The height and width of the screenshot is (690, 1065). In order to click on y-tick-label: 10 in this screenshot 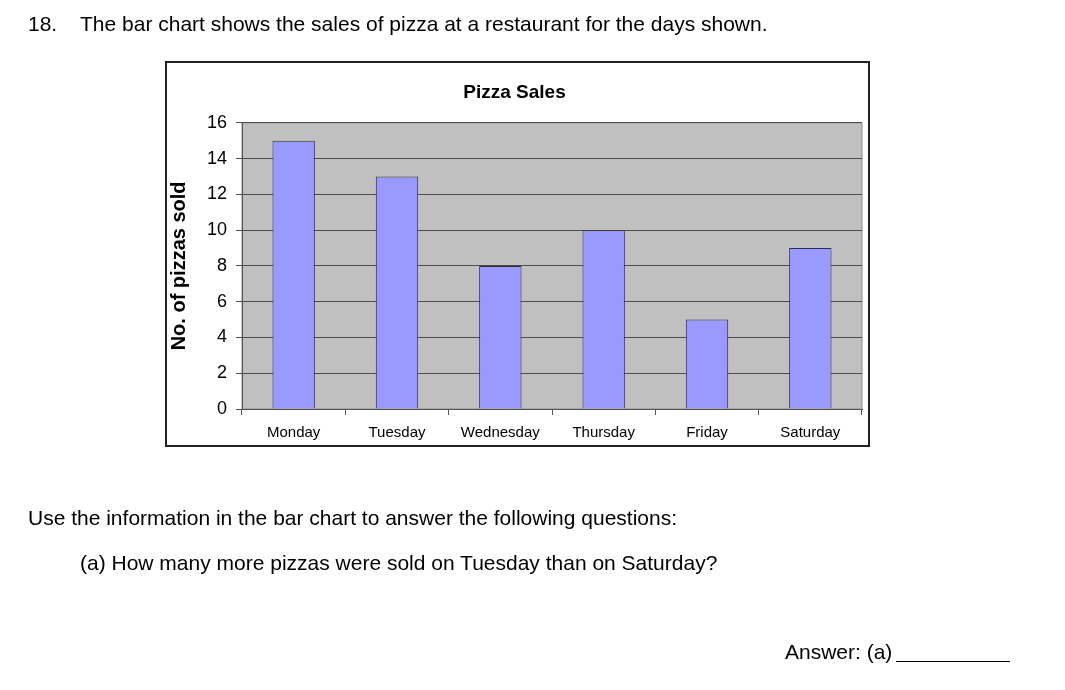, I will do `click(216, 229)`.